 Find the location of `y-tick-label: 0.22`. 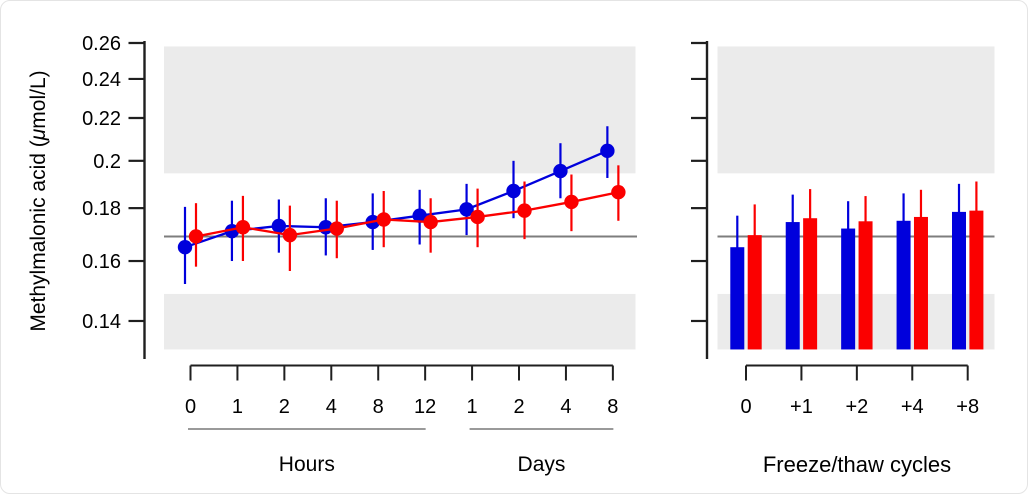

y-tick-label: 0.22 is located at coordinates (101, 119).